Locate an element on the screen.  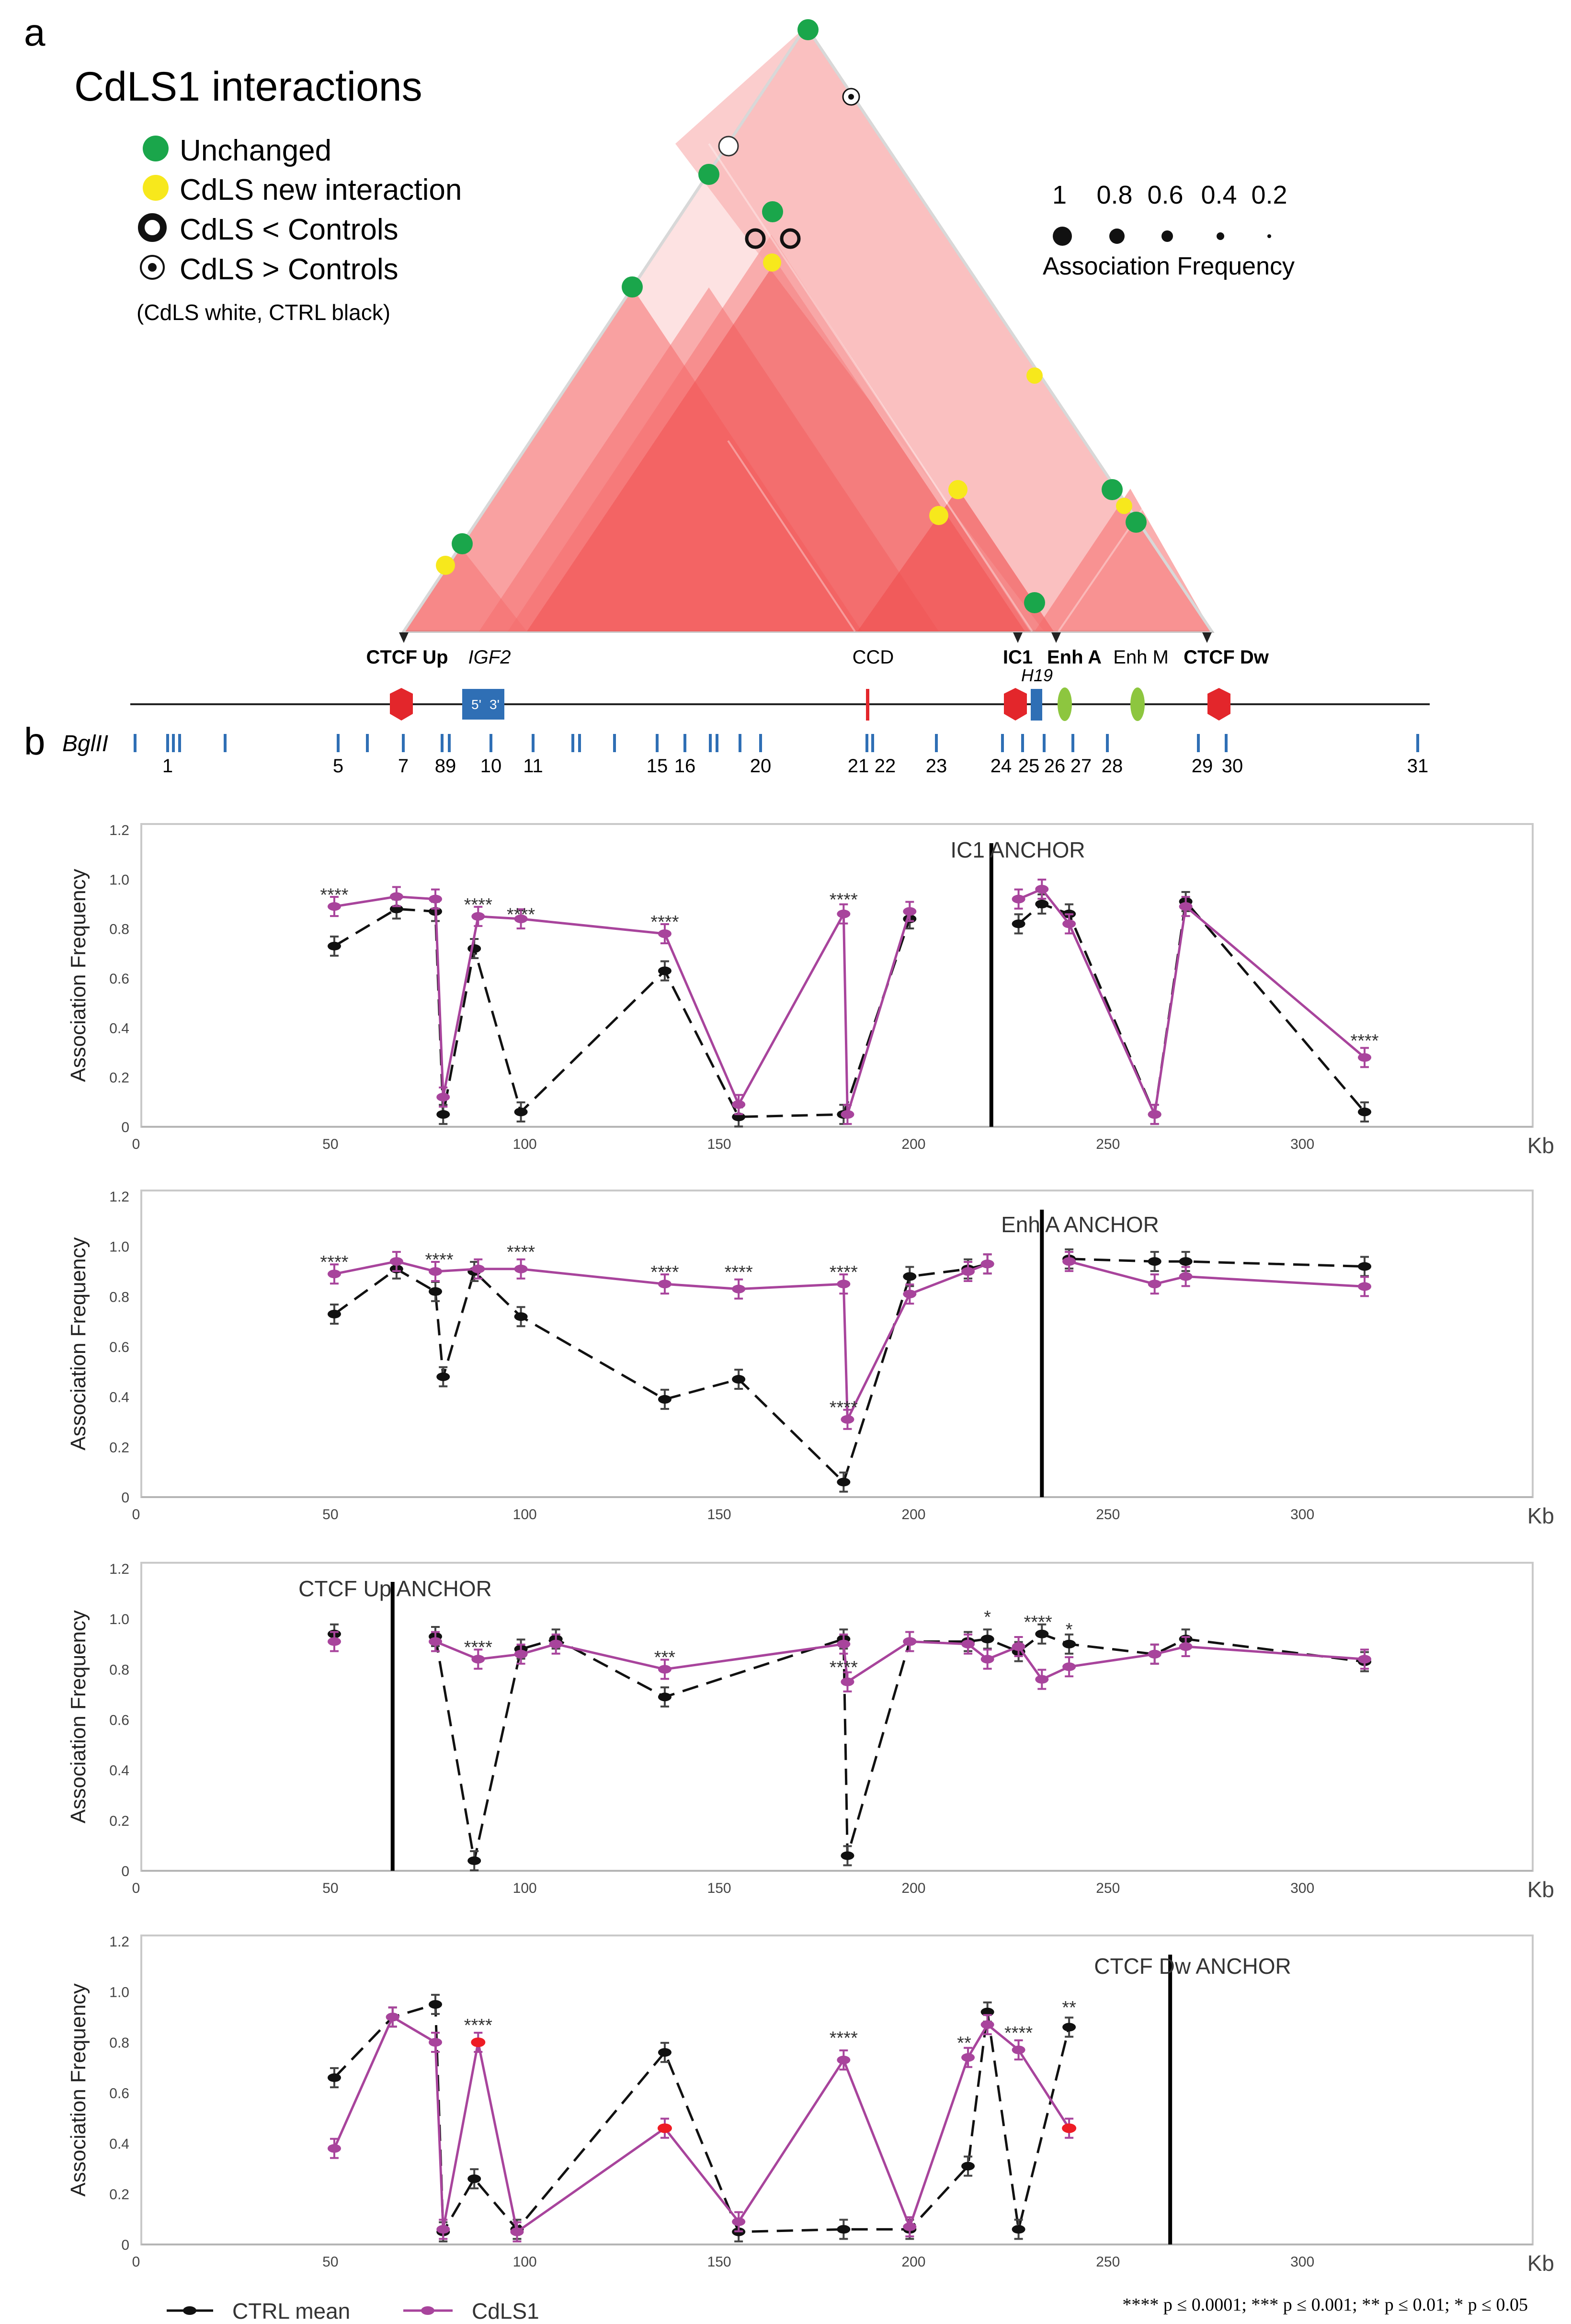
y-tick-label: 0.6 is located at coordinates (119, 1721).